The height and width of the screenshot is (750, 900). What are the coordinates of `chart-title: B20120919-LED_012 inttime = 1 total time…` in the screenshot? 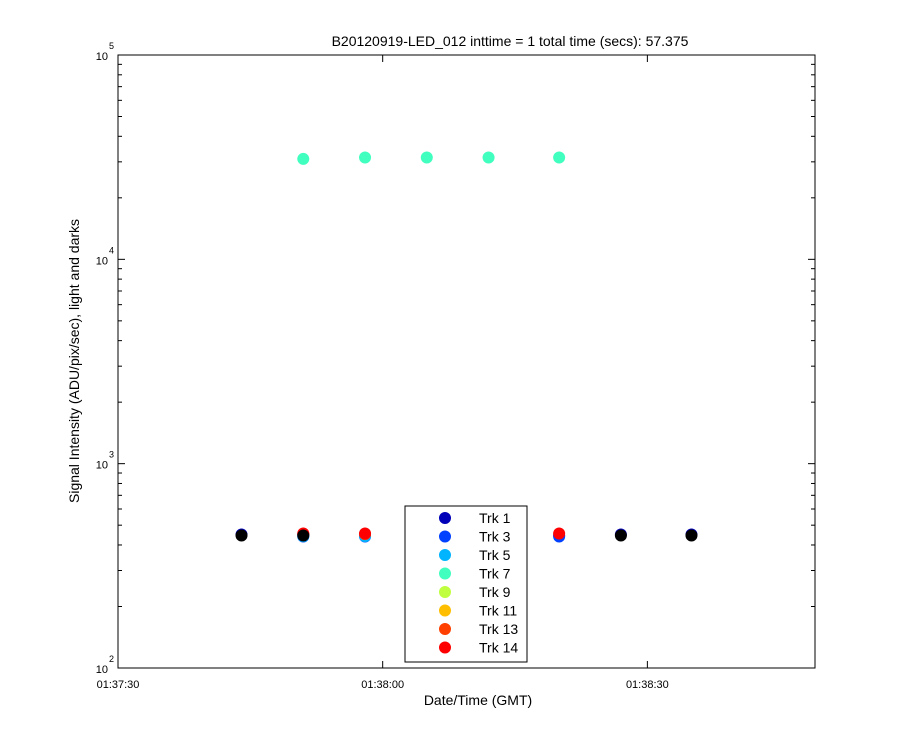 It's located at (510, 41).